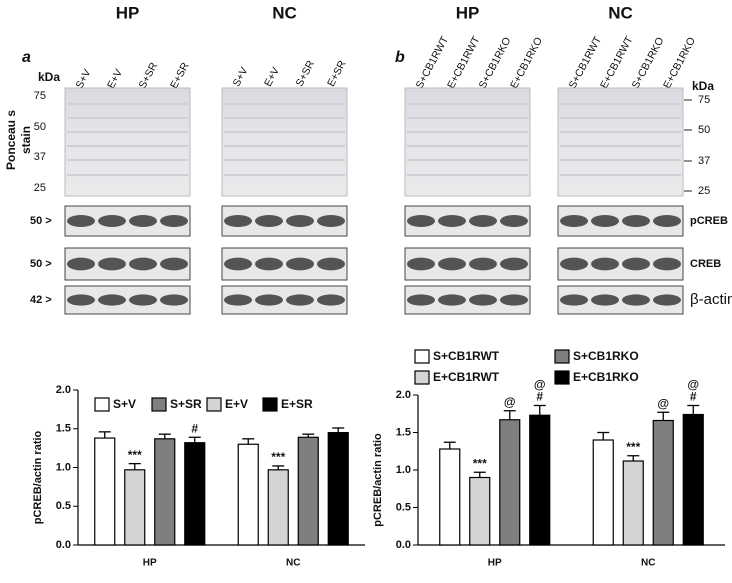  Describe the element at coordinates (466, 377) in the screenshot. I see `legend-label: E+CB1RWT` at that location.